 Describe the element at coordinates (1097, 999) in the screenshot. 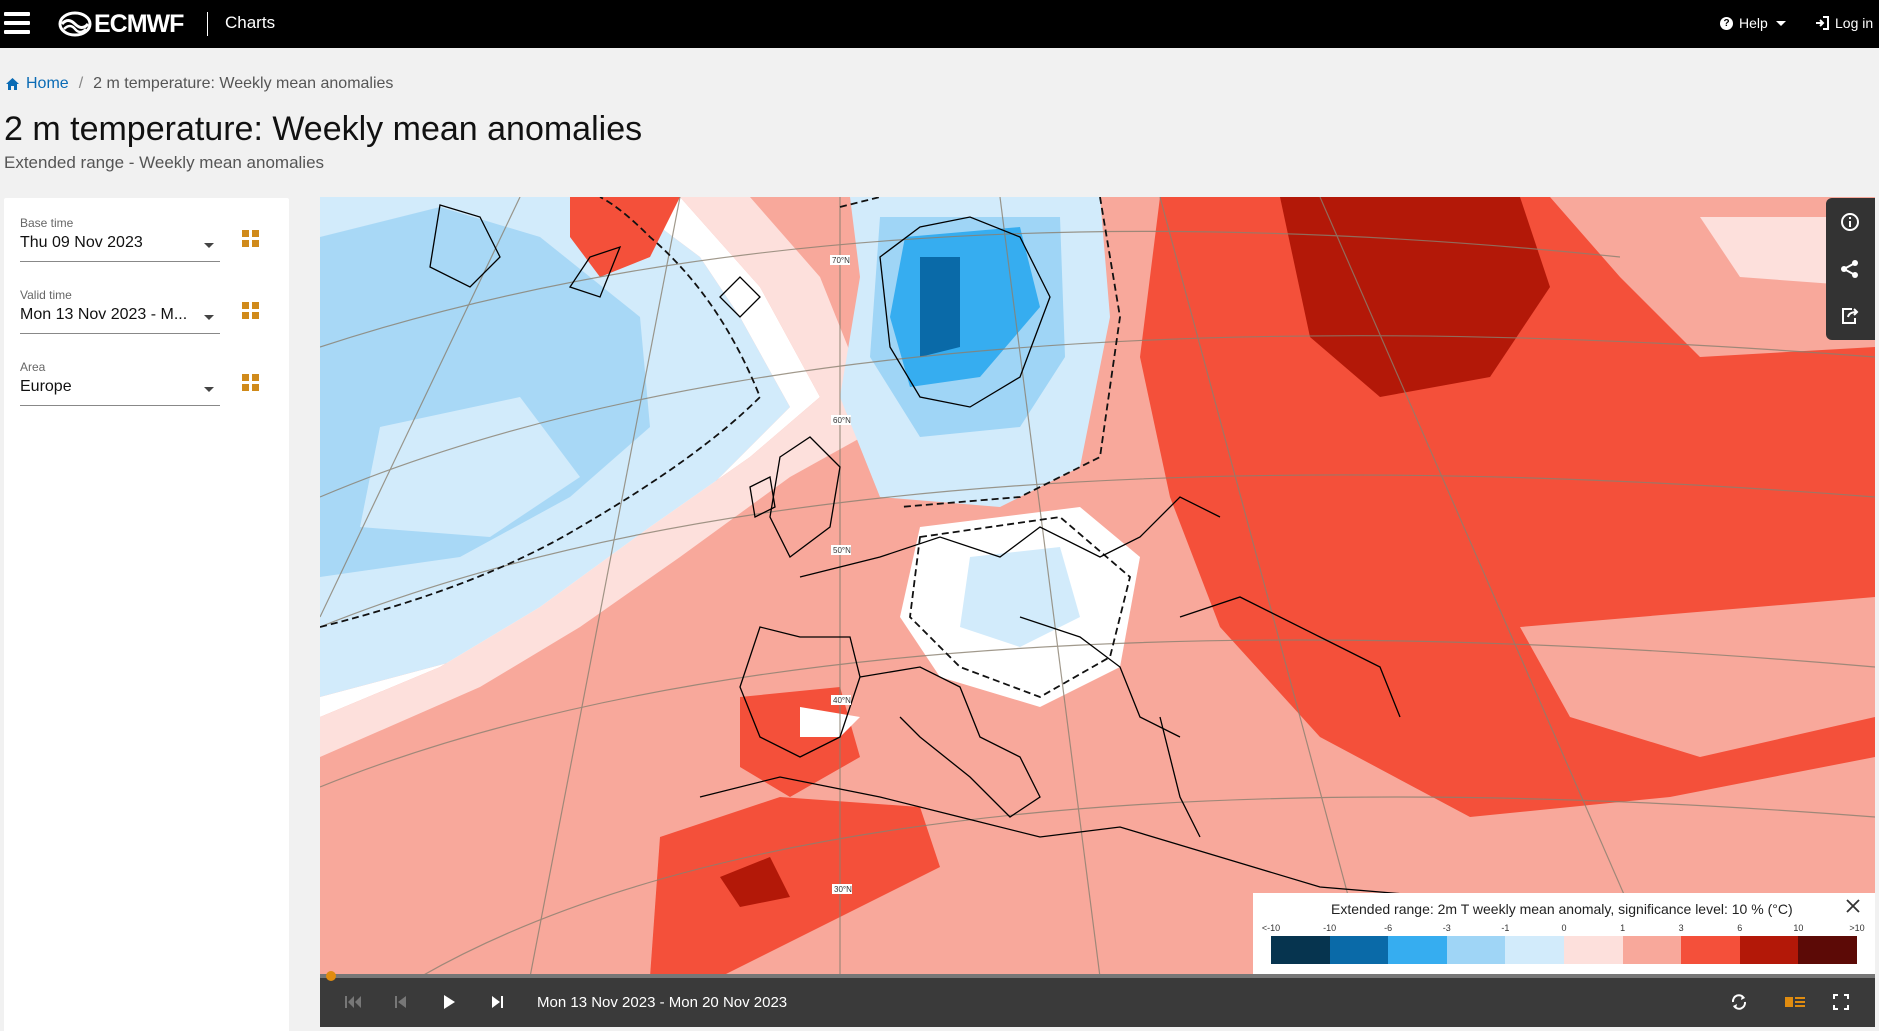

I see `playback-bar: Mon 13 Nov 2023 - Mon 20 Nov 2023` at that location.